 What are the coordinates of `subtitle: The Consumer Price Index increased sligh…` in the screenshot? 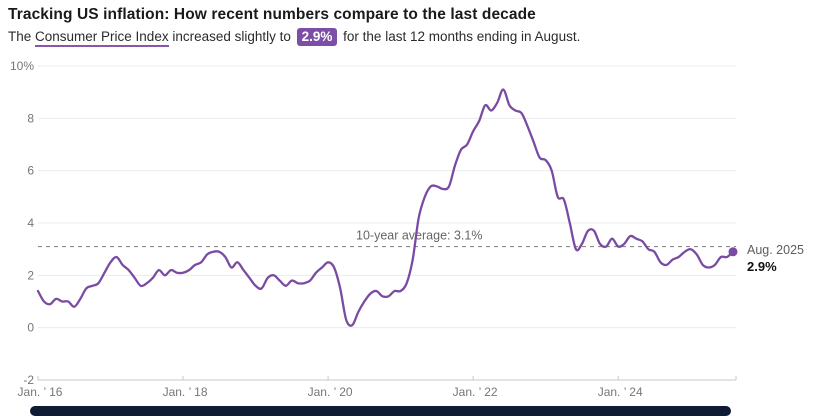 It's located at (403, 37).